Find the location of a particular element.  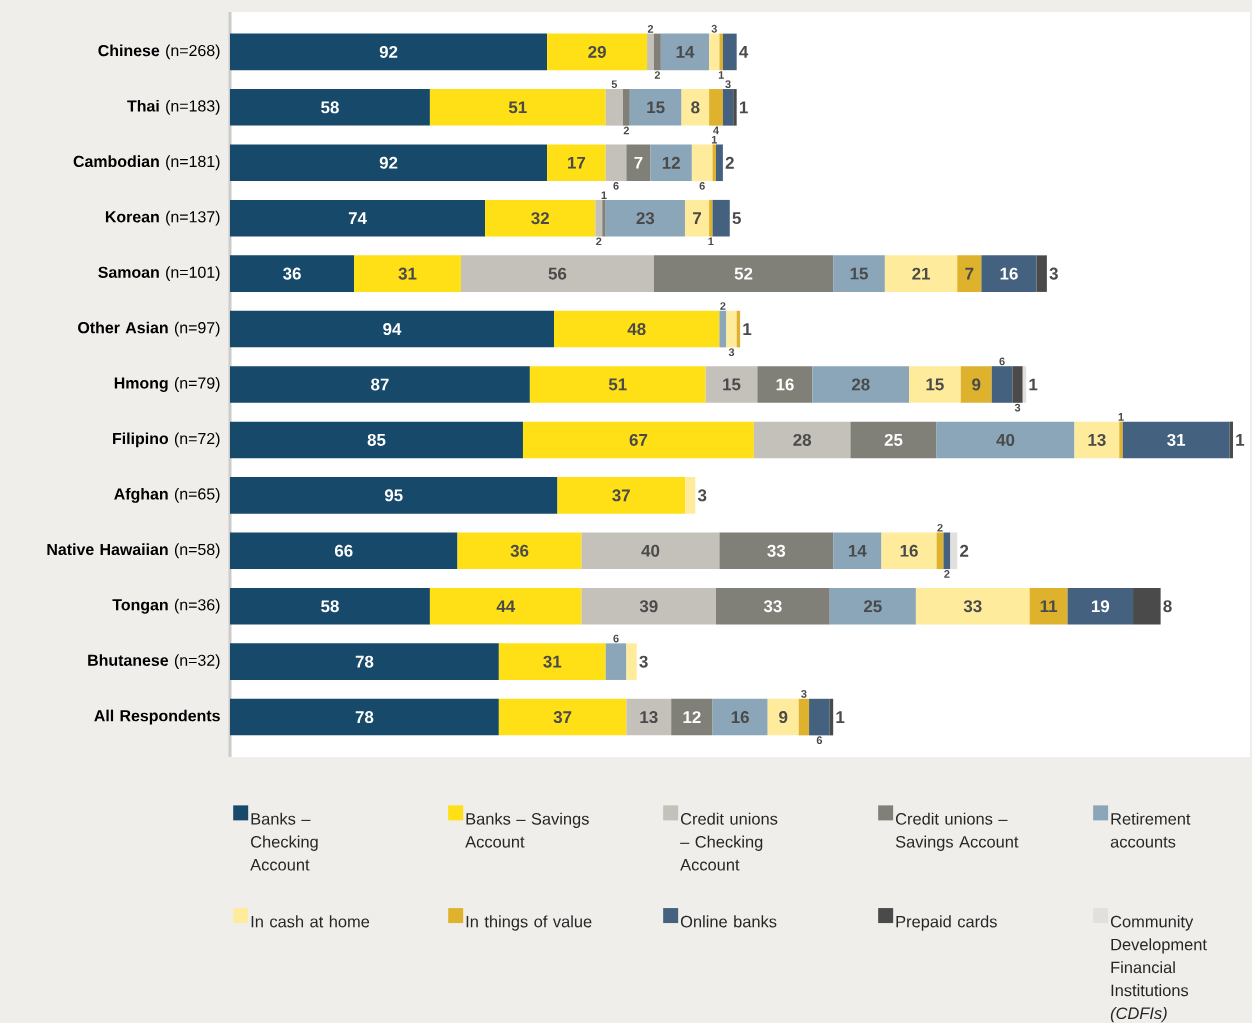

legend-label: Banks – Savings Account is located at coordinates (527, 830).